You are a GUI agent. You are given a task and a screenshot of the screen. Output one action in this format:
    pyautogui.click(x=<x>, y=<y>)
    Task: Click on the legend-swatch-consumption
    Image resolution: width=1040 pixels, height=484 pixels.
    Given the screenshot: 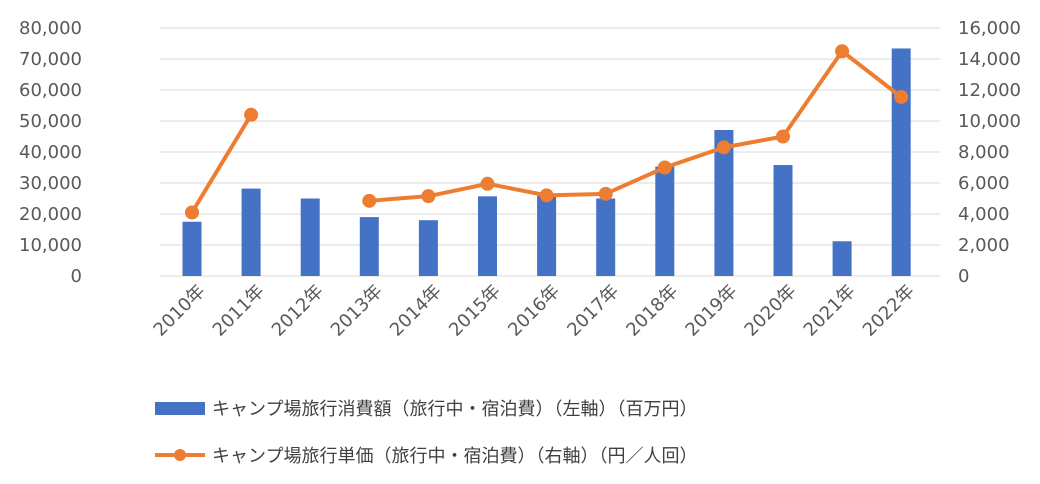 What is the action you would take?
    pyautogui.click(x=180, y=408)
    